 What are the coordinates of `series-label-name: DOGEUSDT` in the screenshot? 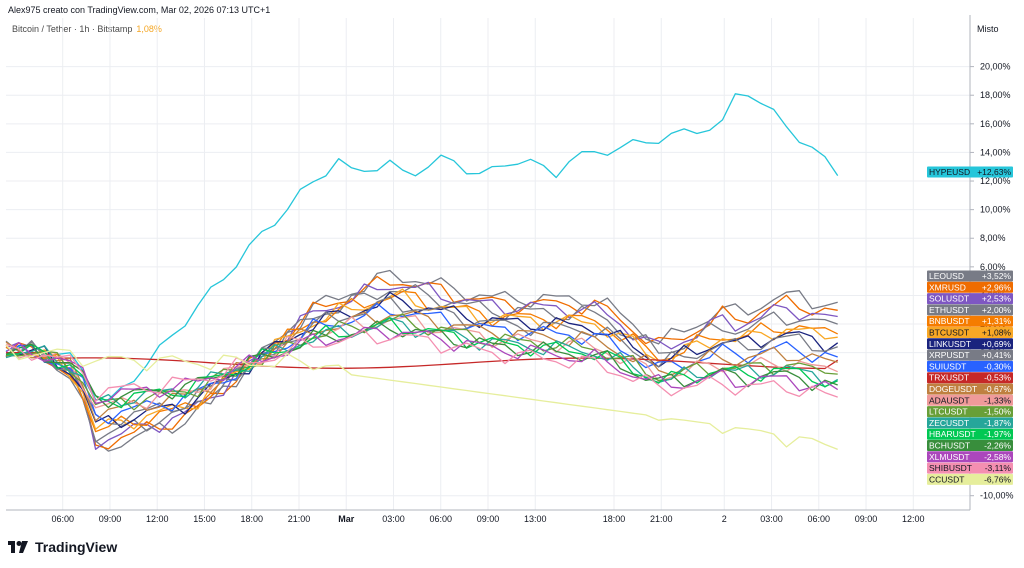 It's located at (953, 389).